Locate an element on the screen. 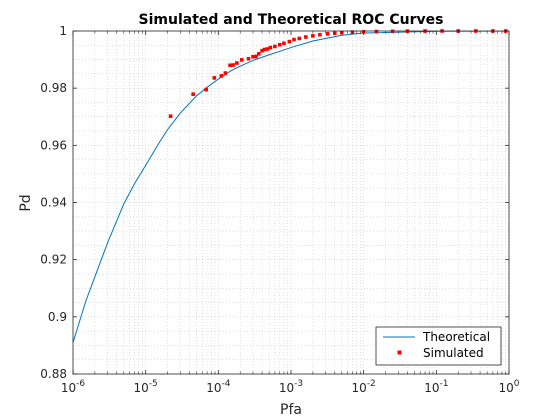 This screenshot has height=420, width=560. x-tick-label: 10⁻⁴ is located at coordinates (218, 387).